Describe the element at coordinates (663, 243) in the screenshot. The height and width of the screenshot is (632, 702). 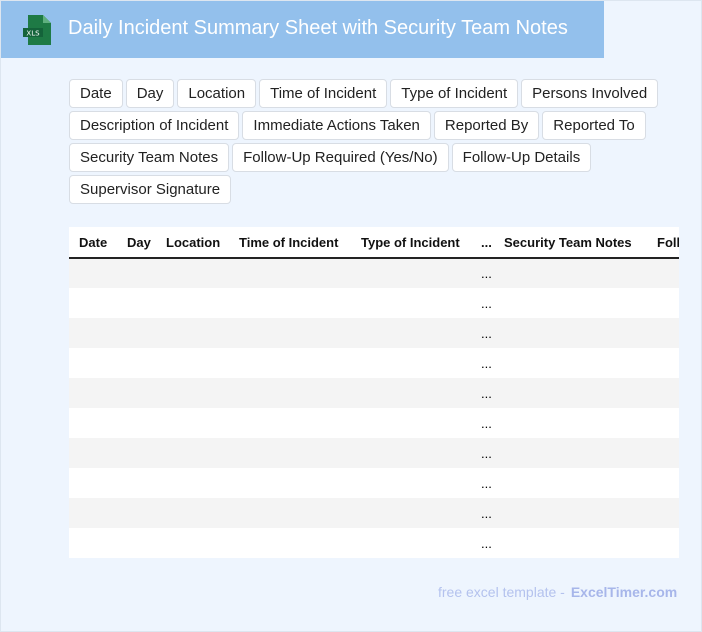
I see `column-header: Follow-Up Required (Yes/No)` at that location.